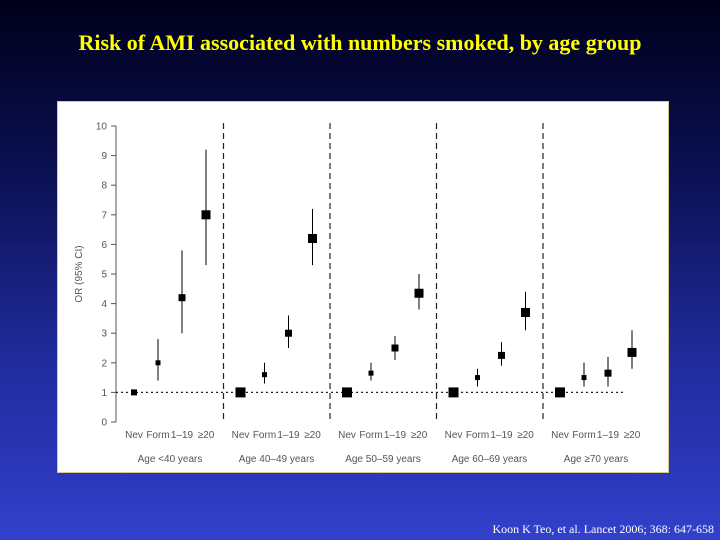  I want to click on group-label: Age 60–69 years, so click(490, 459).